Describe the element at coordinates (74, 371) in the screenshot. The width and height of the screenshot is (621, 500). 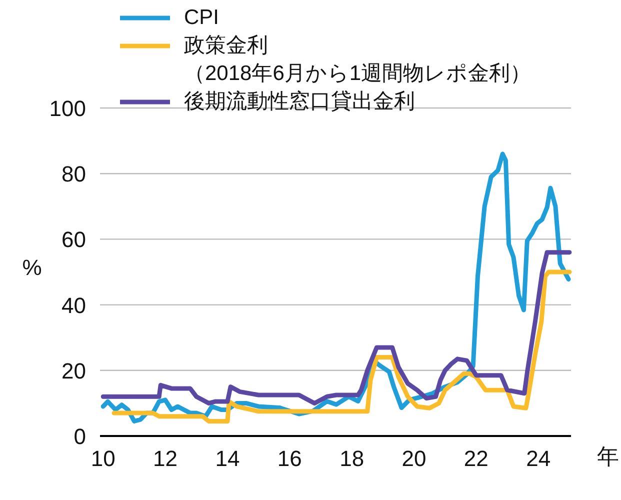
I see `y-tick-label: 20` at that location.